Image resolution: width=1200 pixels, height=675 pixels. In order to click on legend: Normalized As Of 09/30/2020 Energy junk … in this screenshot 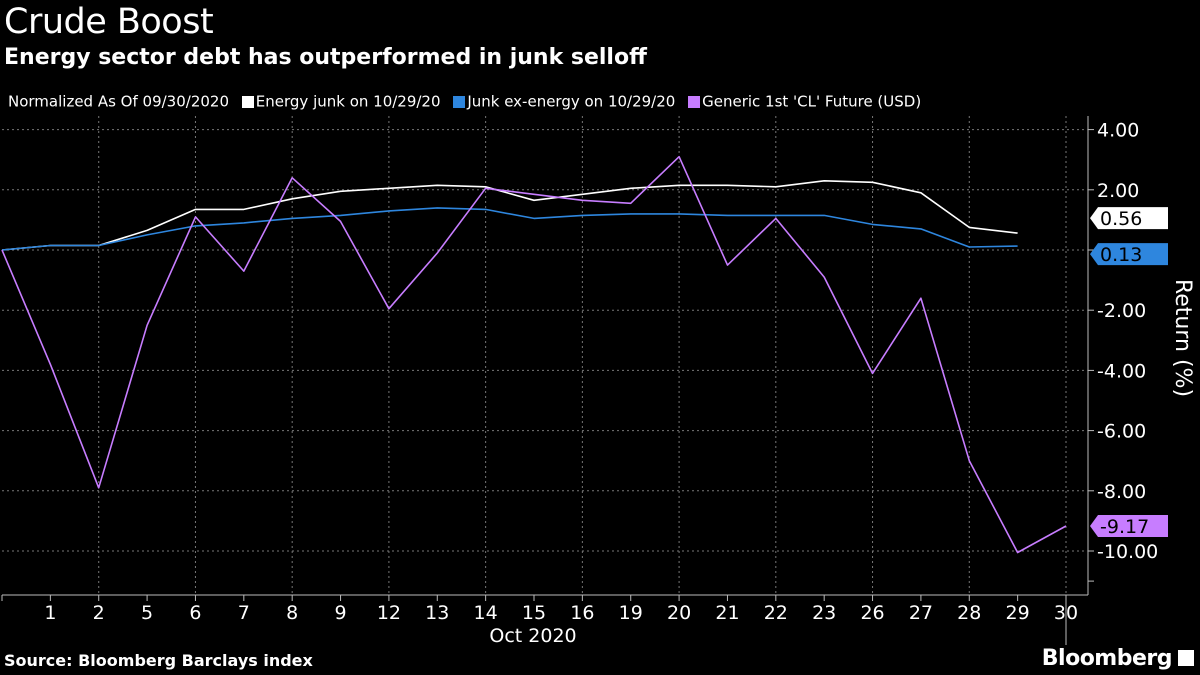, I will do `click(464, 101)`.